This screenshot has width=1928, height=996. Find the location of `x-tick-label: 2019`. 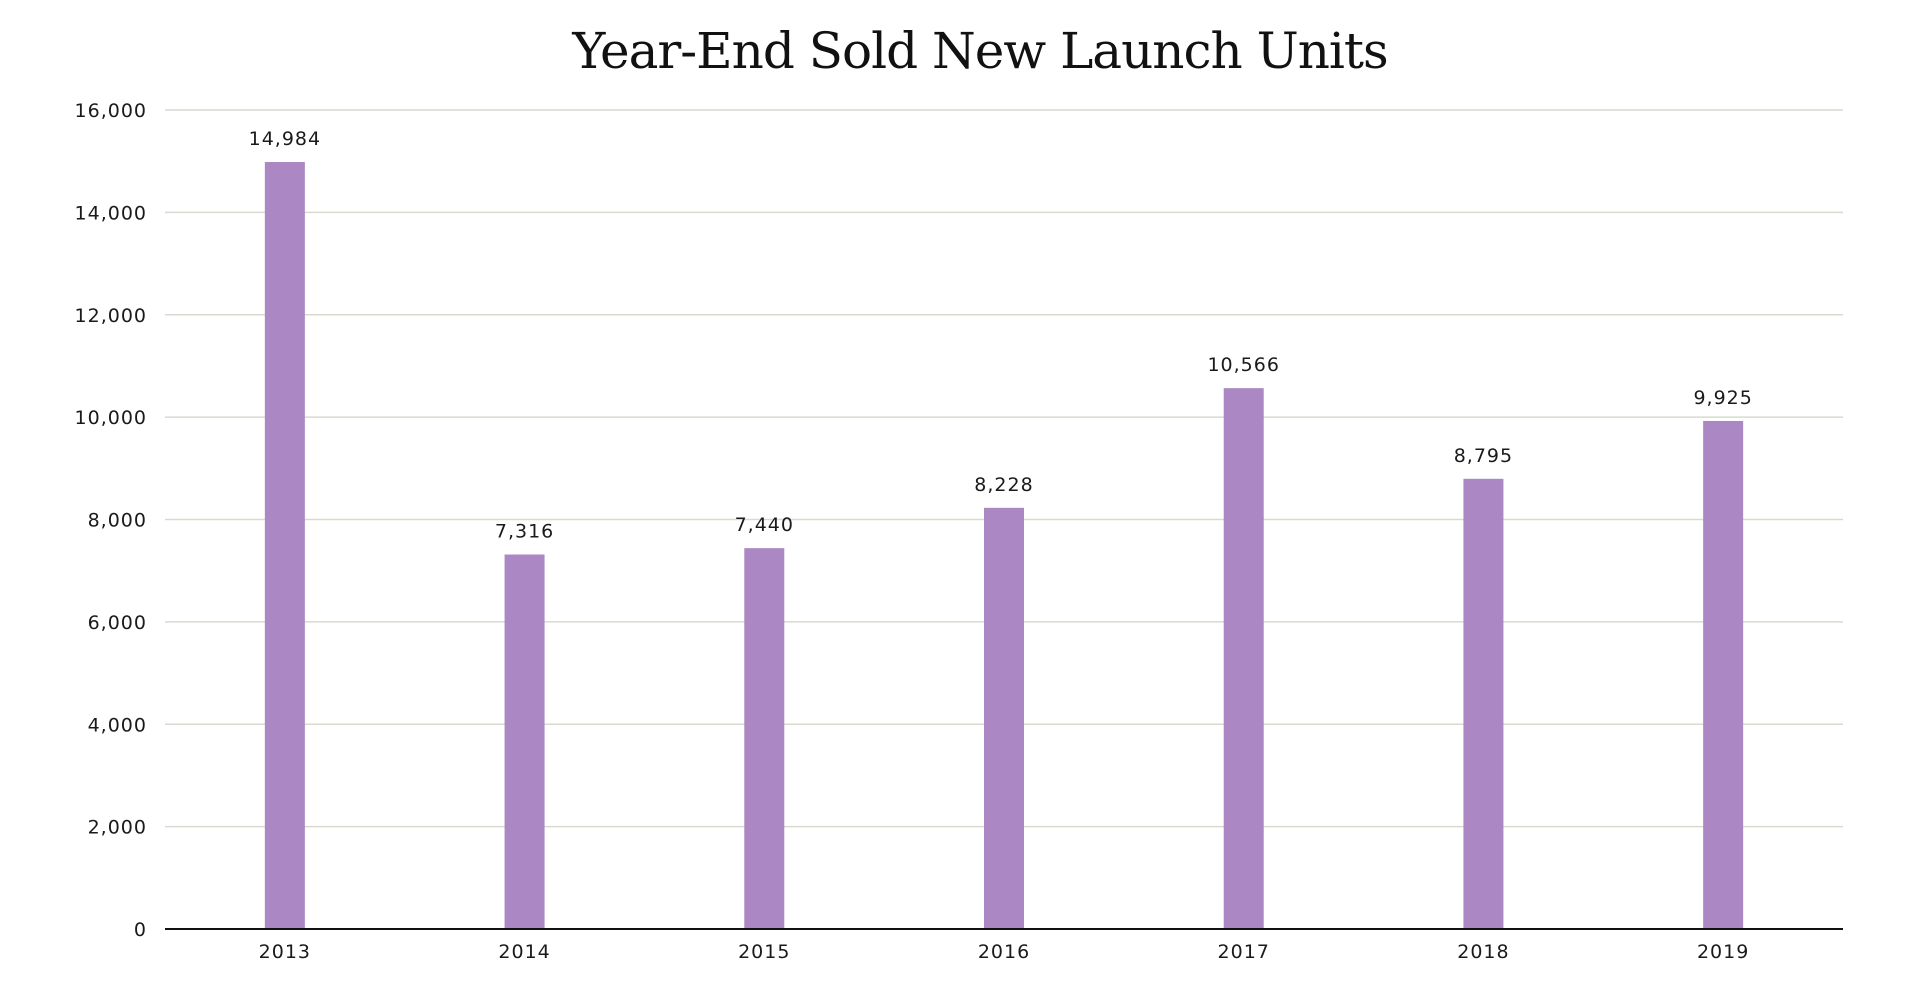

x-tick-label: 2019 is located at coordinates (1723, 952).